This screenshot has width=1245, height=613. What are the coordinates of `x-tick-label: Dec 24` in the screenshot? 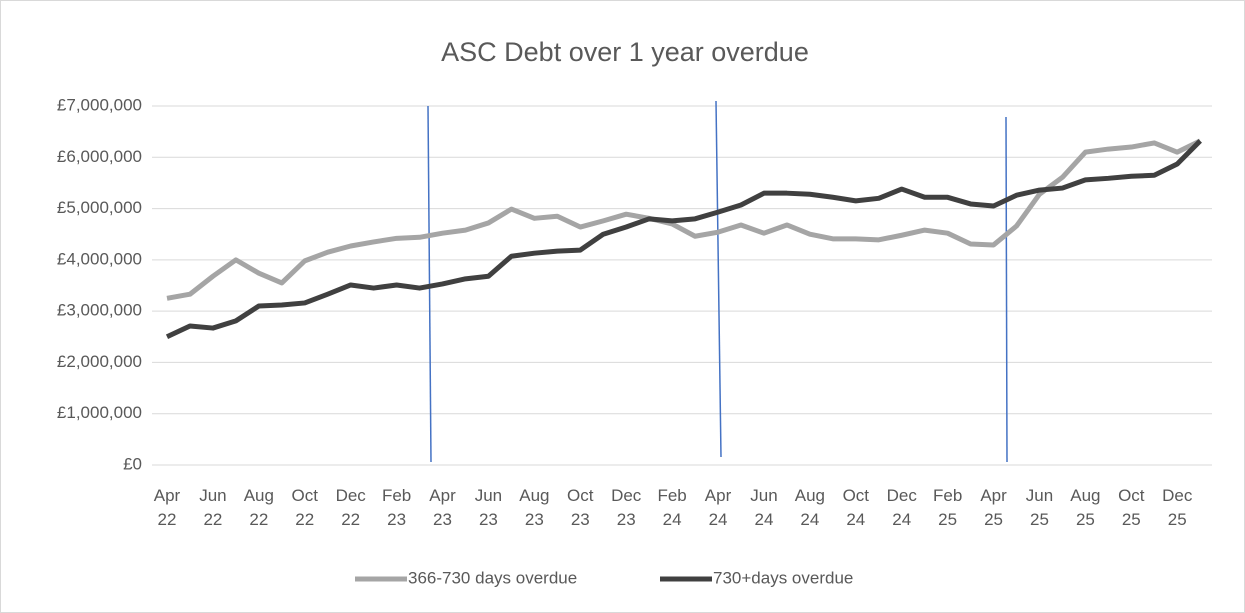 It's located at (902, 507).